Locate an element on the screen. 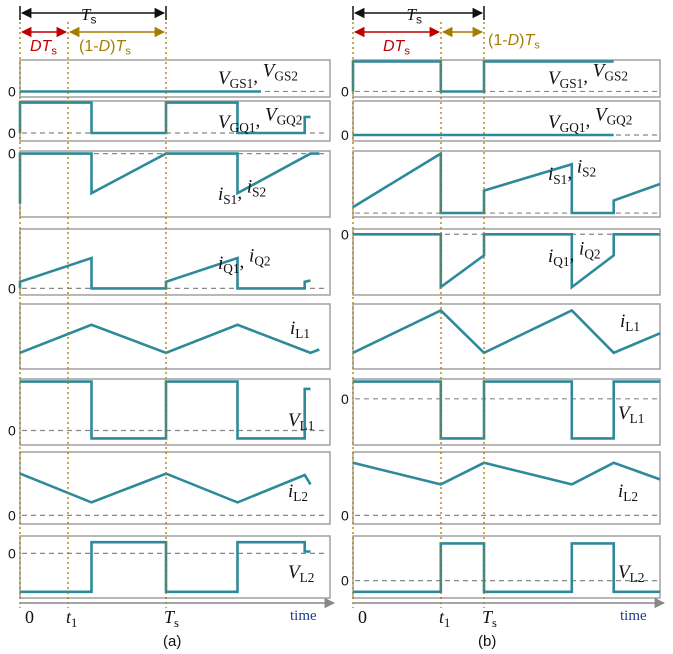 This screenshot has width=673, height=654. panel-3: iS1, iS2 is located at coordinates (506, 184).